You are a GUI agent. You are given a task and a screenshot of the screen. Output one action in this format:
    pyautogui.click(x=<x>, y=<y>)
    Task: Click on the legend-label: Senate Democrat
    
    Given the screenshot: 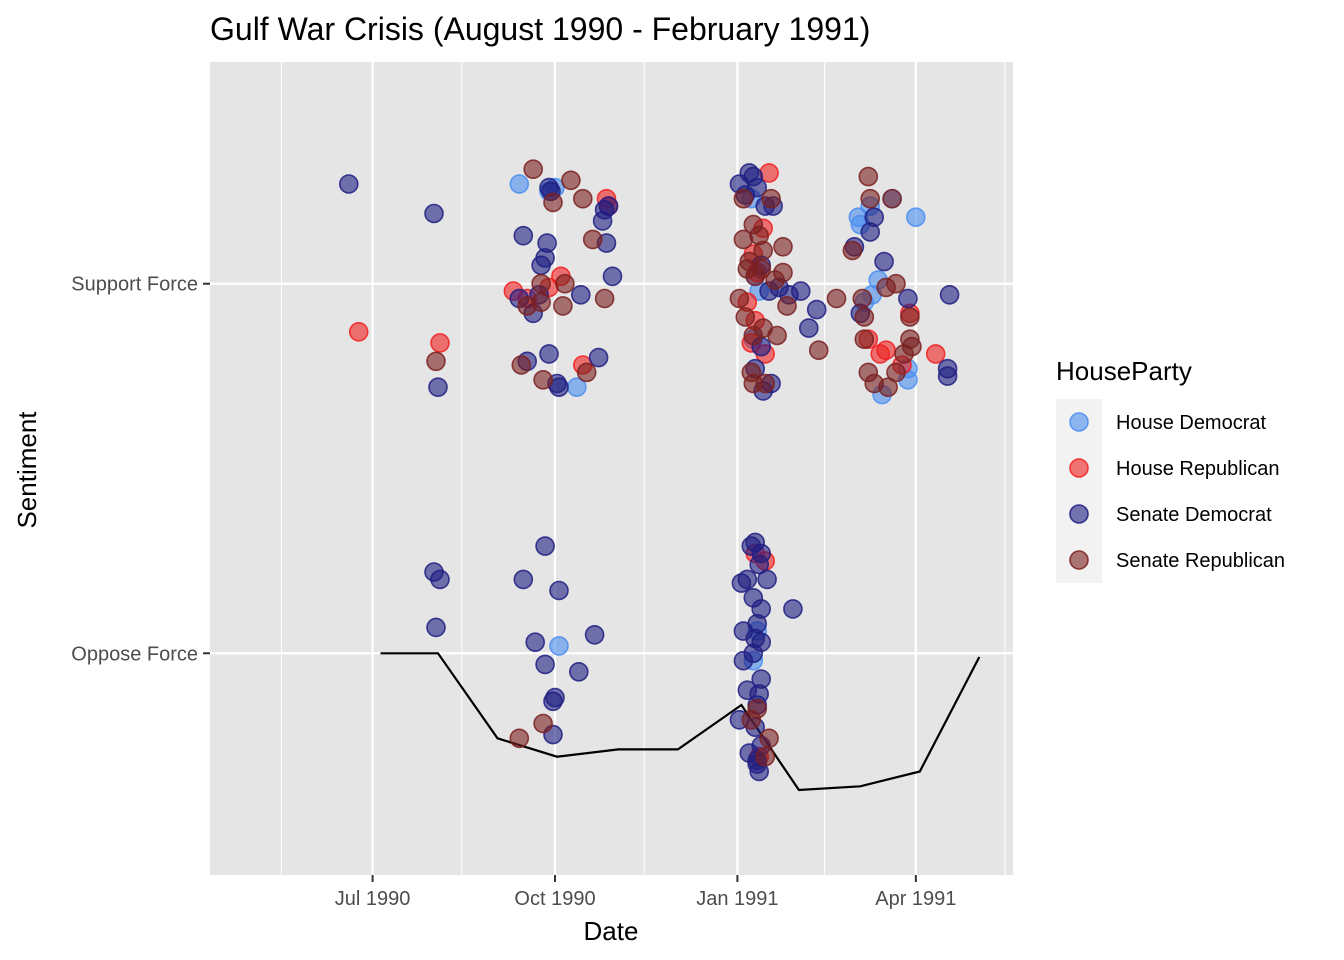 What is the action you would take?
    pyautogui.click(x=1194, y=515)
    